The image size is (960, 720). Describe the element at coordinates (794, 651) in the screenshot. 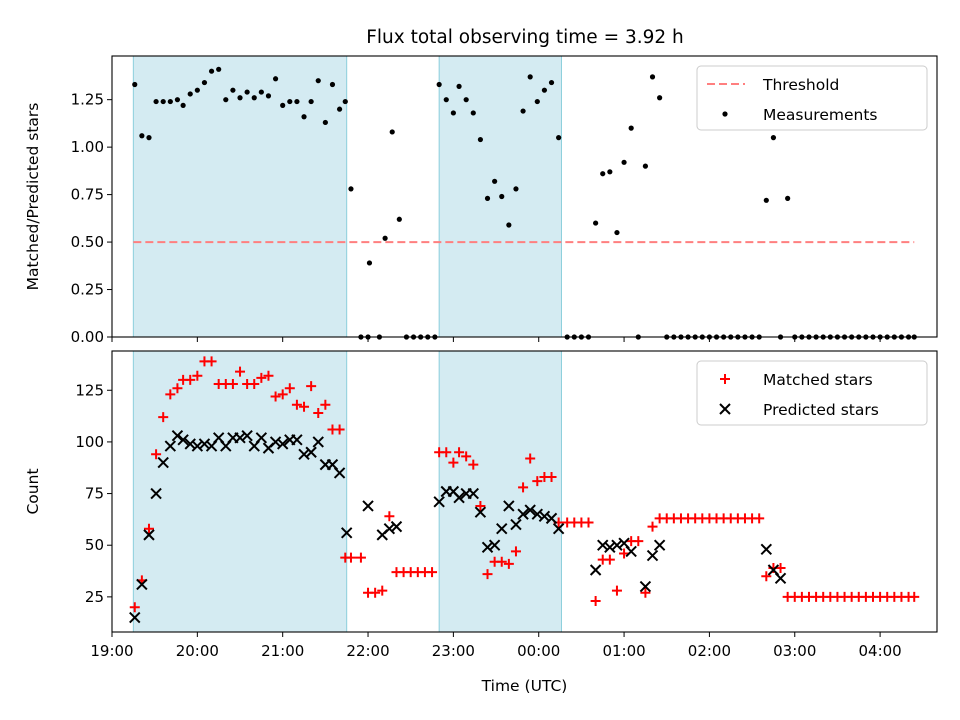

I see `x-tick-label: 03:00` at that location.